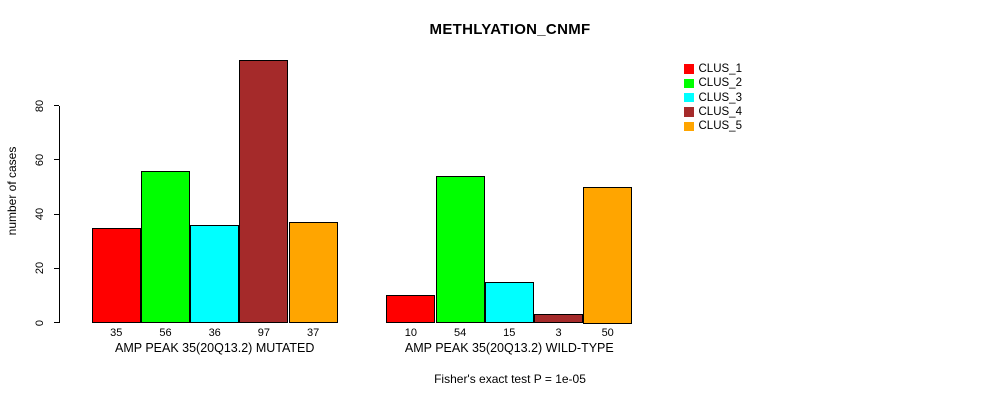 This screenshot has height=400, width=990. What do you see at coordinates (40, 322) in the screenshot?
I see `y-axis-tick-label: 0` at bounding box center [40, 322].